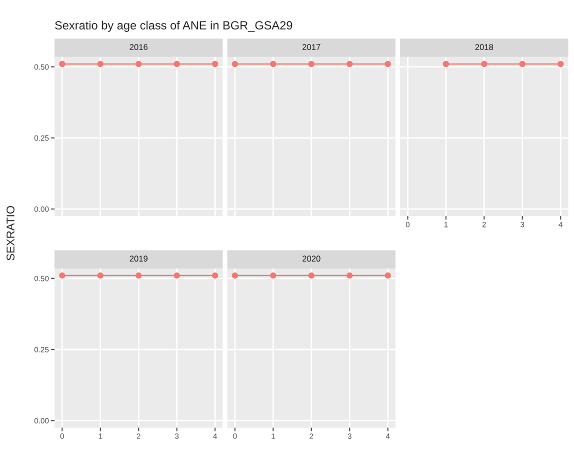 Image resolution: width=574 pixels, height=455 pixels. I want to click on chart-subtitle: 2017, so click(311, 47).